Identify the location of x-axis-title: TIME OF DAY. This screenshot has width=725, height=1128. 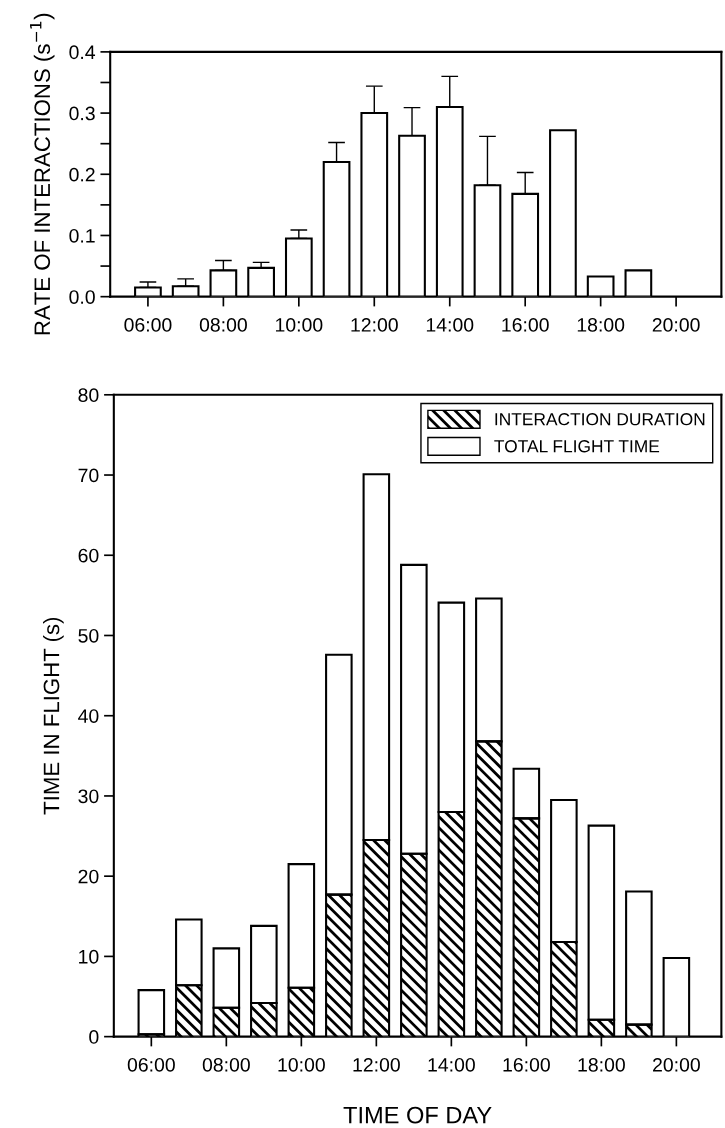
(417, 1115).